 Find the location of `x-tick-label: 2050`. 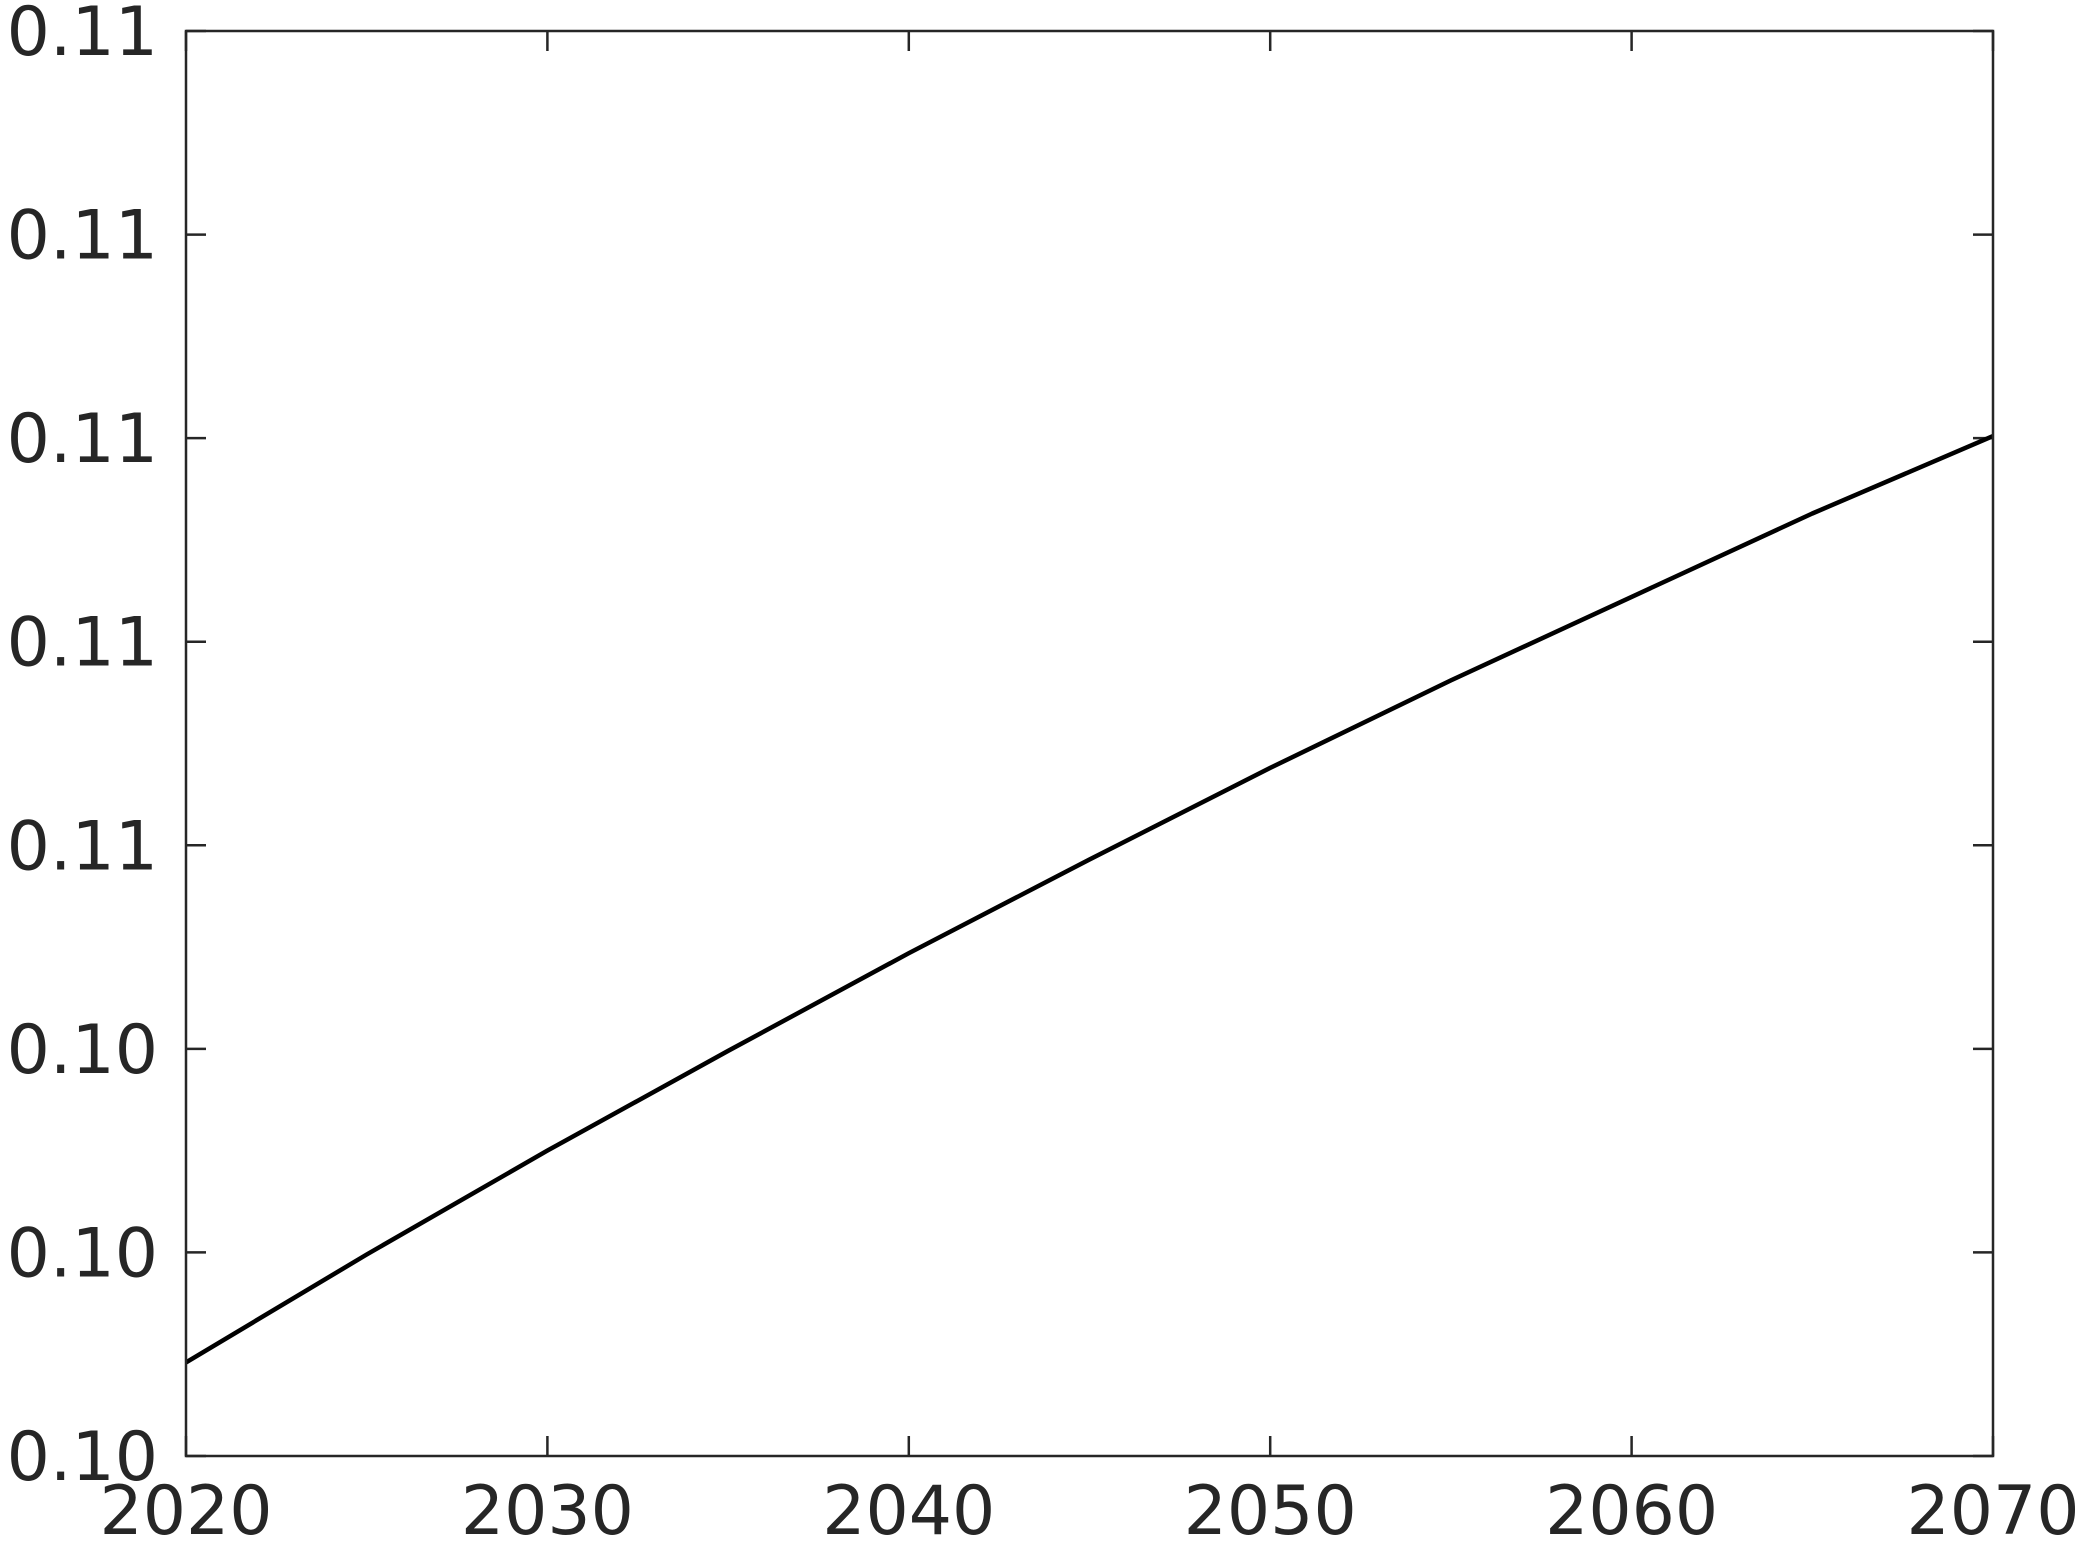

x-tick-label: 2050 is located at coordinates (1270, 1511).